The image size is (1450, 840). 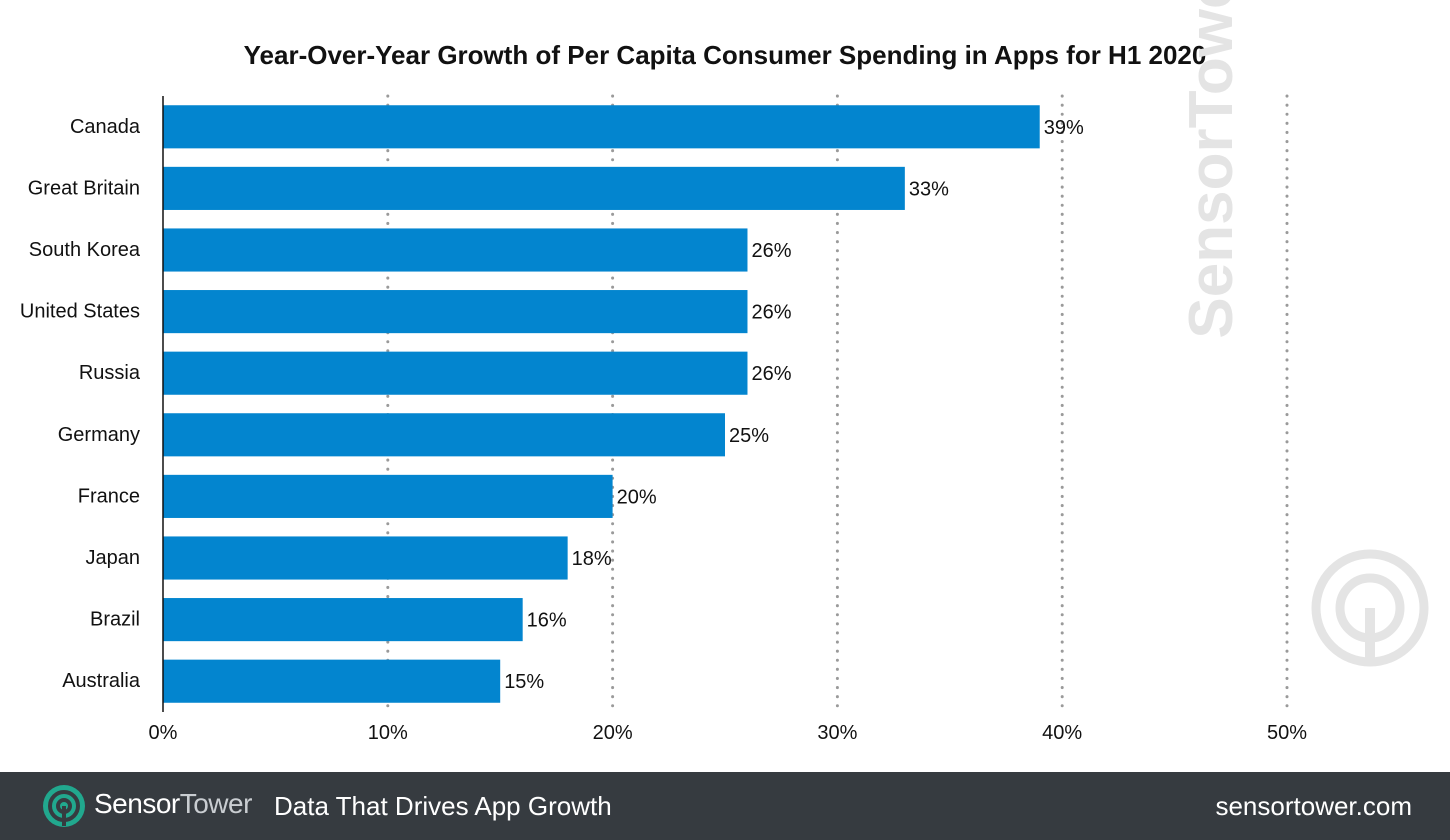 What do you see at coordinates (1370, 608) in the screenshot?
I see `watermark-logo-icon` at bounding box center [1370, 608].